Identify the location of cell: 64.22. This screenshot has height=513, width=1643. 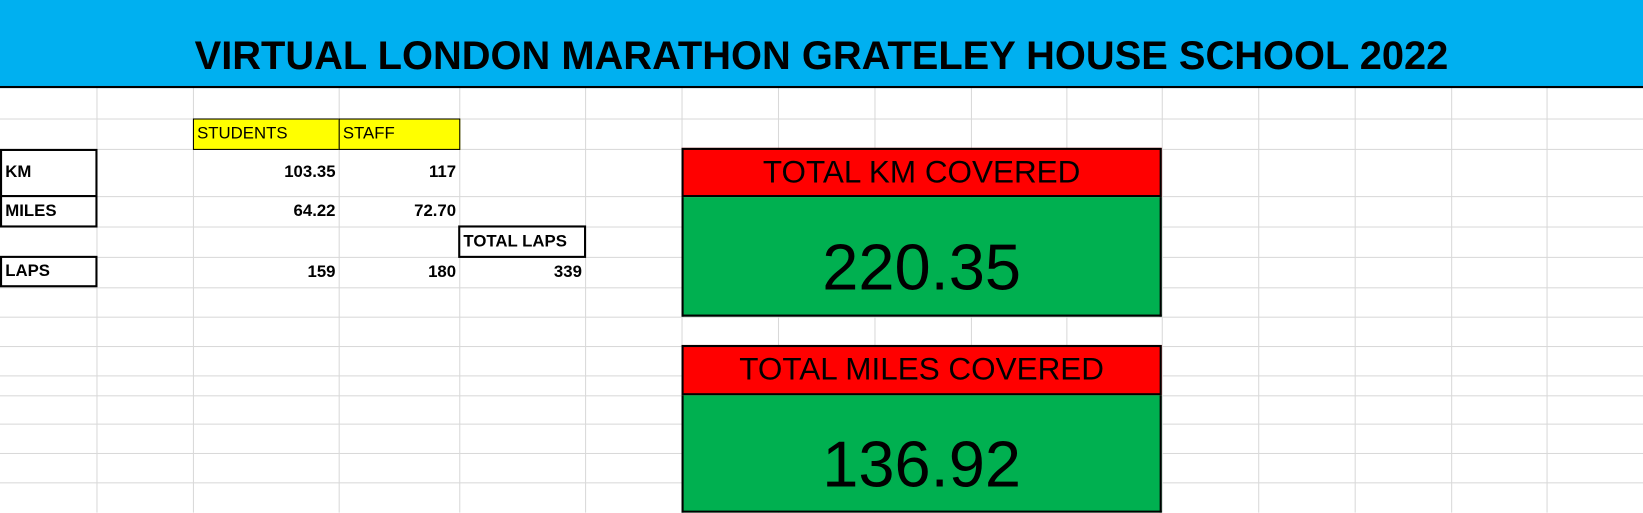
(314, 210).